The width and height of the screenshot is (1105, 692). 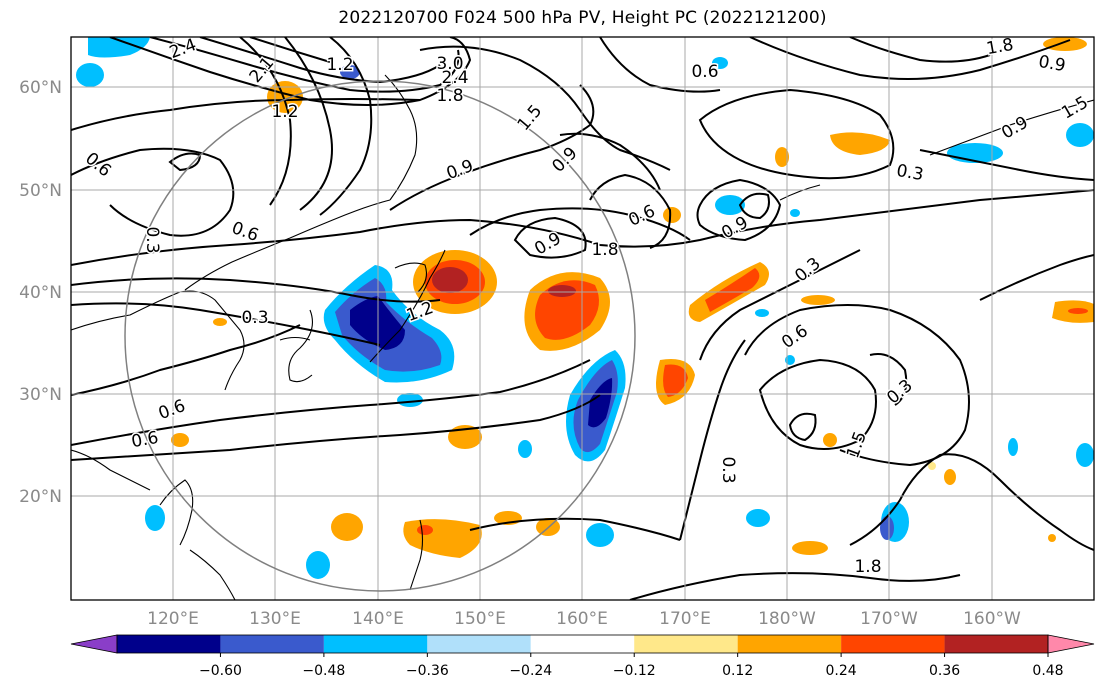 I want to click on lon-label: 120°E, so click(x=173, y=619).